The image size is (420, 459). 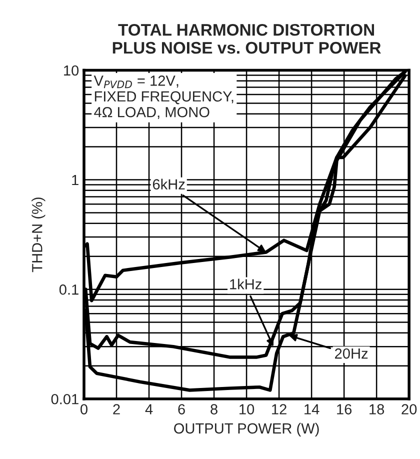 I want to click on x-tick-label: 4, so click(x=149, y=409).